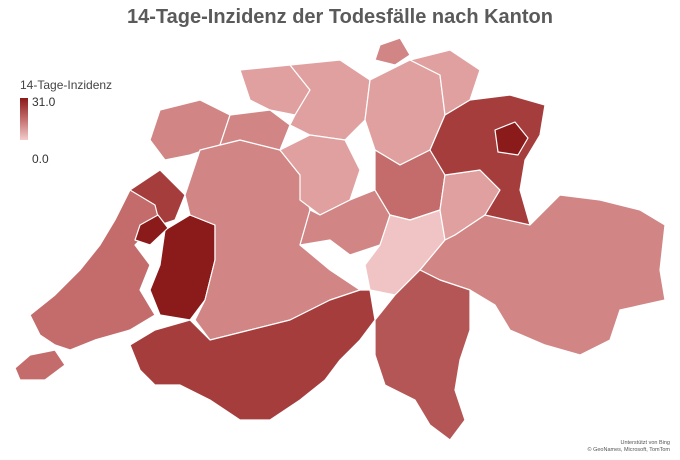 Image resolution: width=680 pixels, height=460 pixels. What do you see at coordinates (44, 102) in the screenshot?
I see `legend-max-label: 31.0` at bounding box center [44, 102].